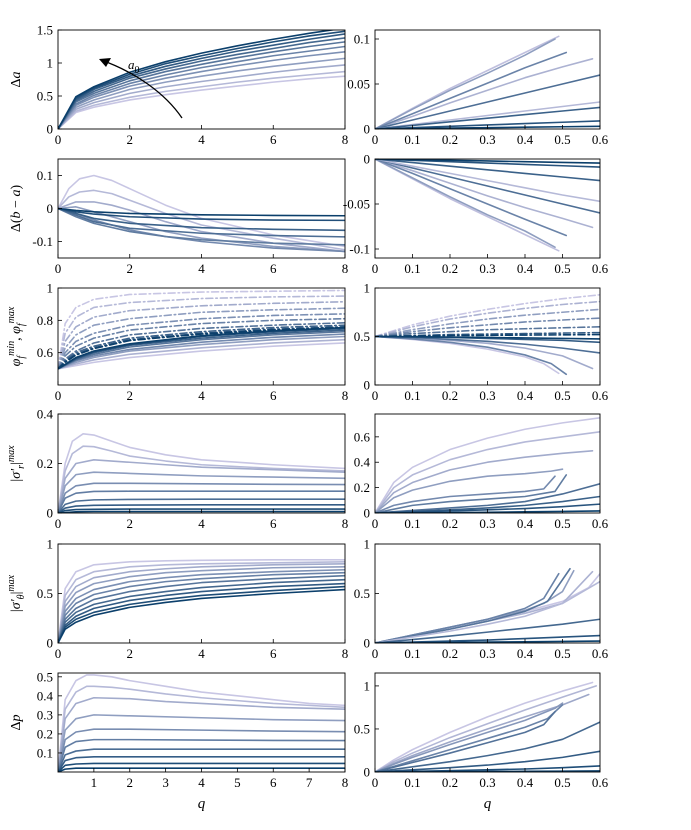 This screenshot has height=830, width=691. I want to click on y-tick-label: 0.3, so click(45, 714).